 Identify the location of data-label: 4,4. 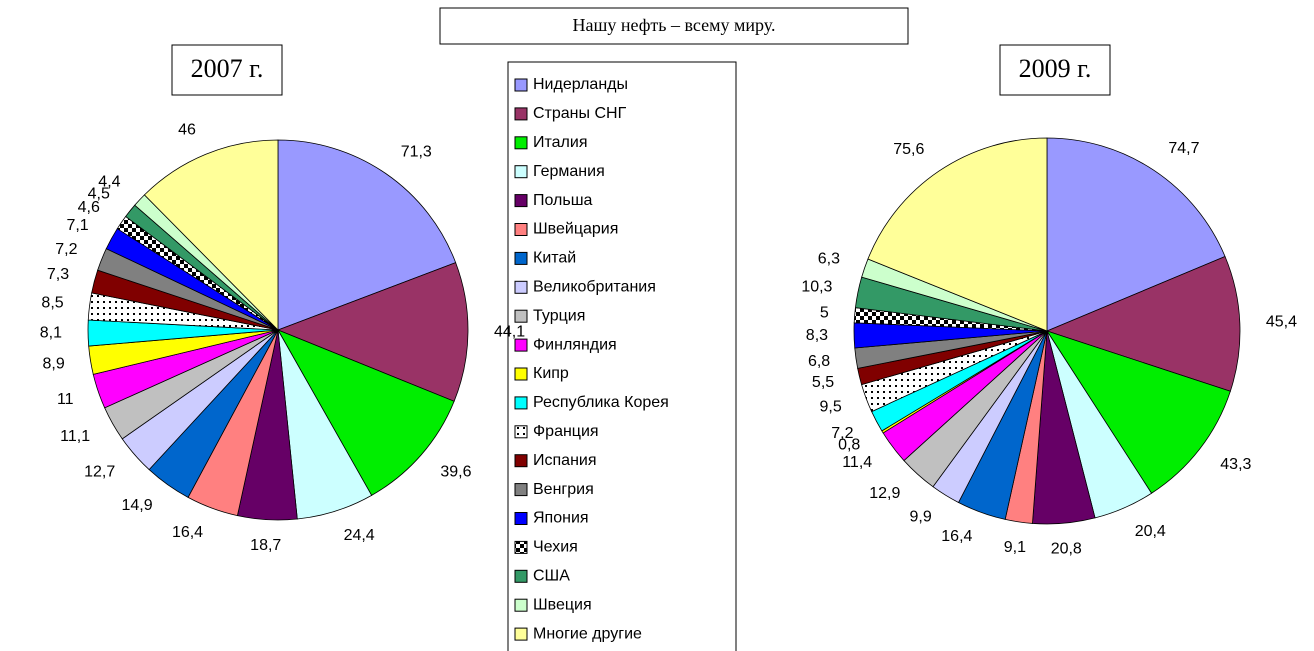
(109, 181).